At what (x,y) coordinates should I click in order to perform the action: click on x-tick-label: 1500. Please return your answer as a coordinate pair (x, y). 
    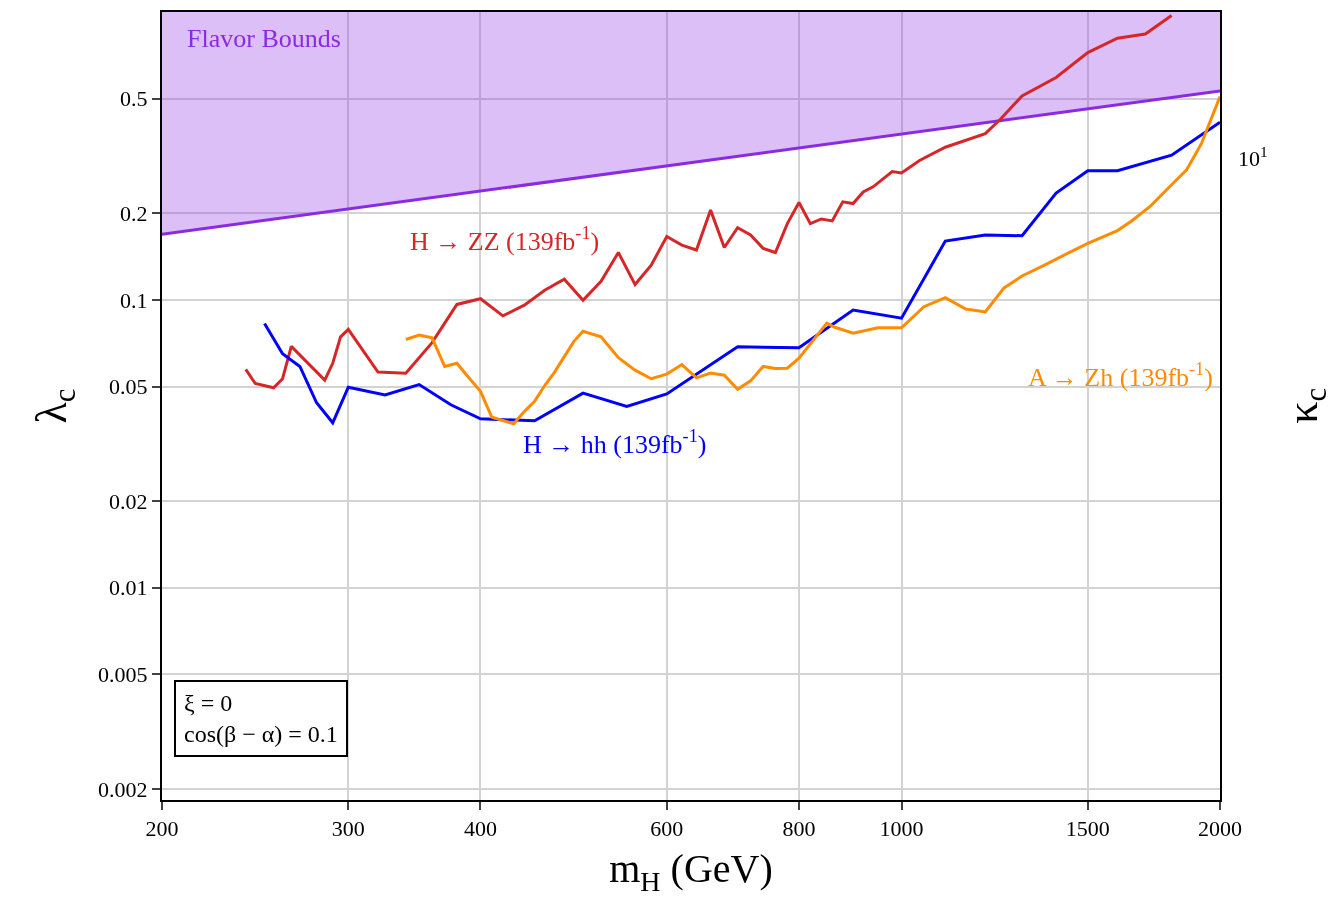
    Looking at the image, I should click on (1087, 829).